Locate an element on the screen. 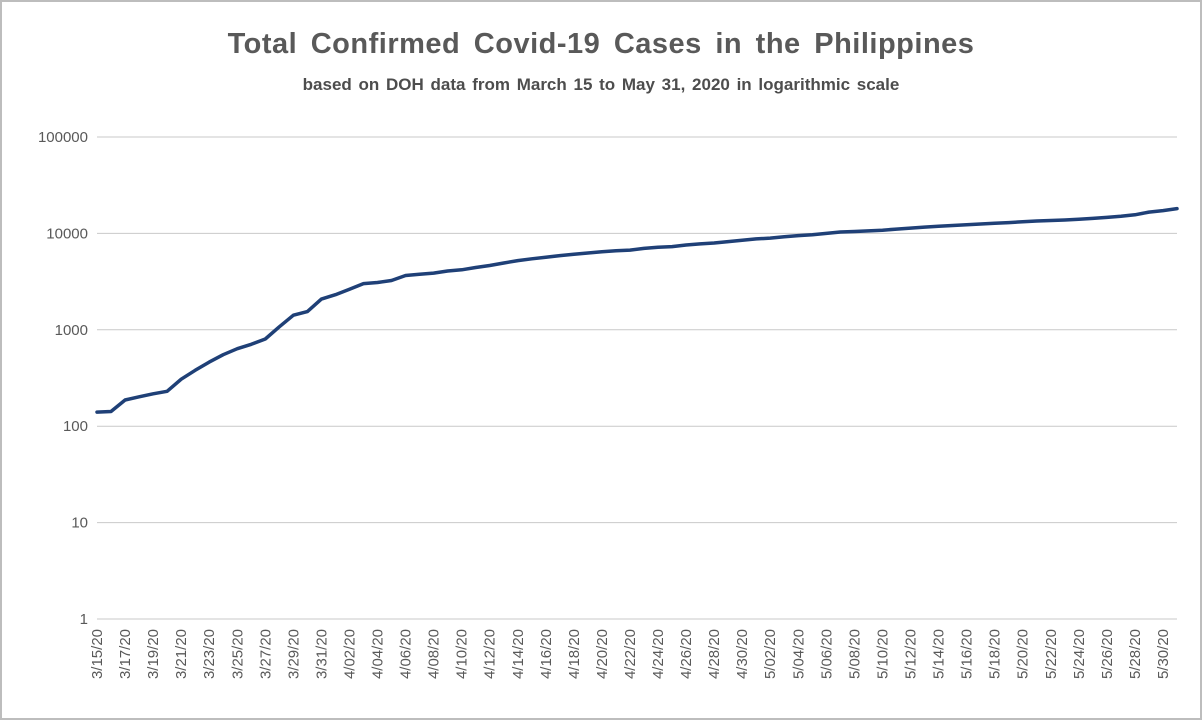  x-tick-label: 4/10/20 is located at coordinates (462, 654).